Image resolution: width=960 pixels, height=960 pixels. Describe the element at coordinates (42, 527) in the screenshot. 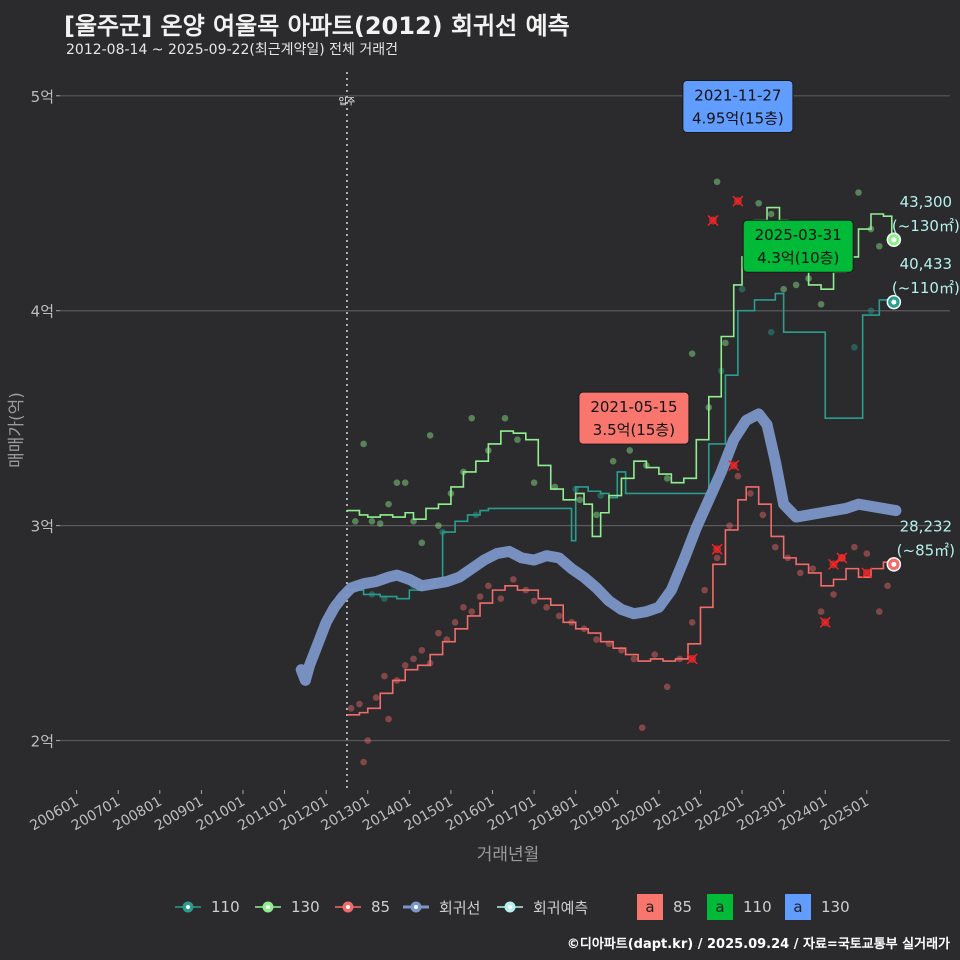

I see `y-tick-label: 3억` at that location.